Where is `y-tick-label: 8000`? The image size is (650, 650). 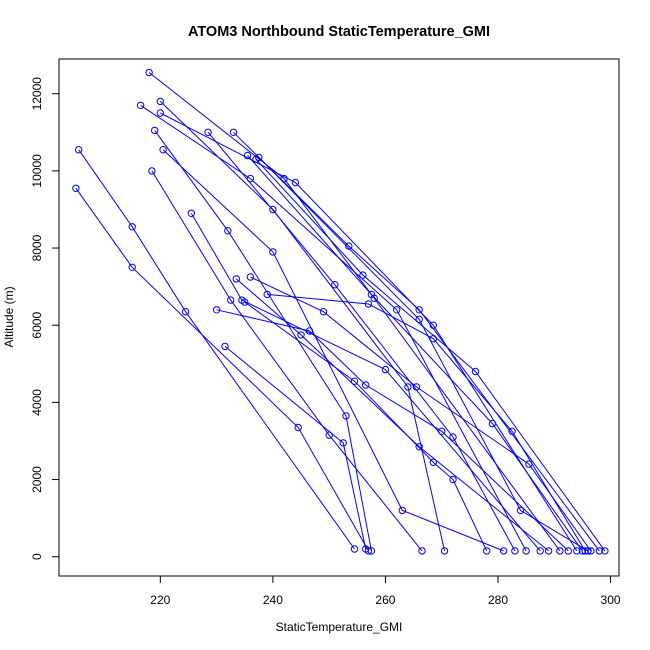
y-tick-label: 8000 is located at coordinates (37, 247).